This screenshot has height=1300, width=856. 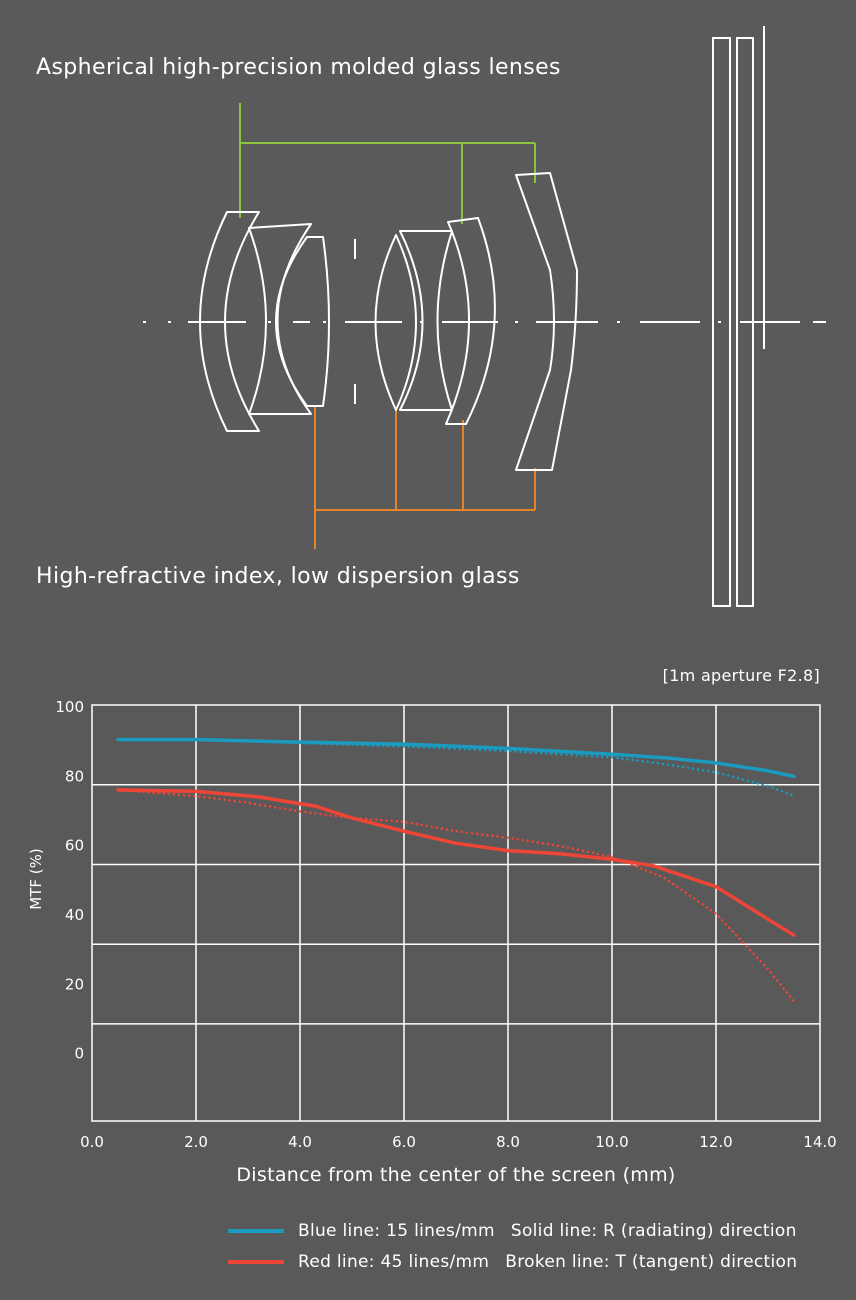 I want to click on x-tick-label: 4.0, so click(x=300, y=1142).